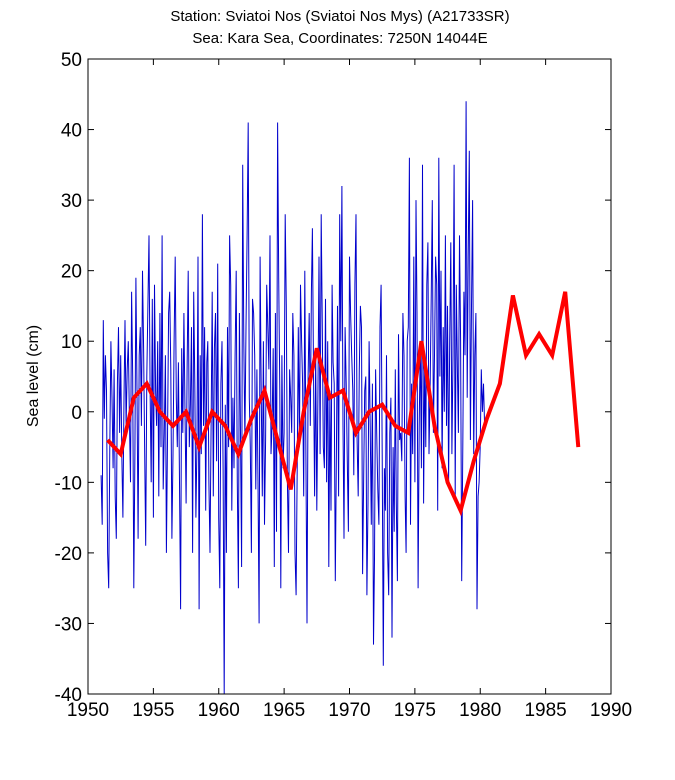 The width and height of the screenshot is (675, 780). I want to click on y-tick-label: -30, so click(68, 624).